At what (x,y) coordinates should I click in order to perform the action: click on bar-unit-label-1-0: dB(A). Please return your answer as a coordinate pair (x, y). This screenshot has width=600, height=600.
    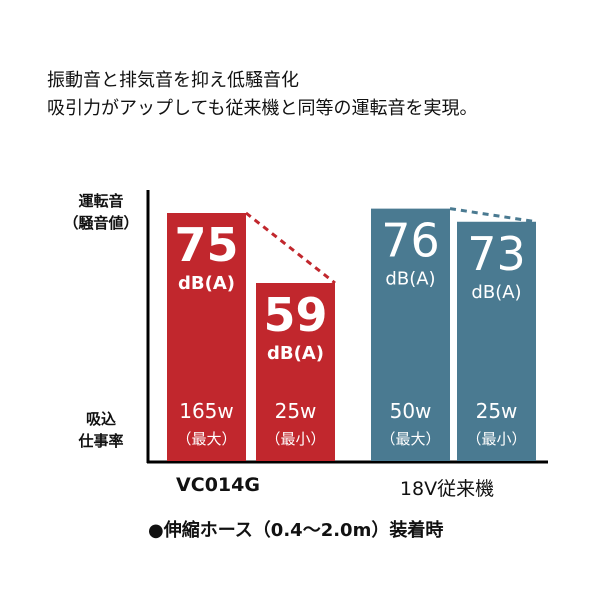
    Looking at the image, I should click on (410, 279).